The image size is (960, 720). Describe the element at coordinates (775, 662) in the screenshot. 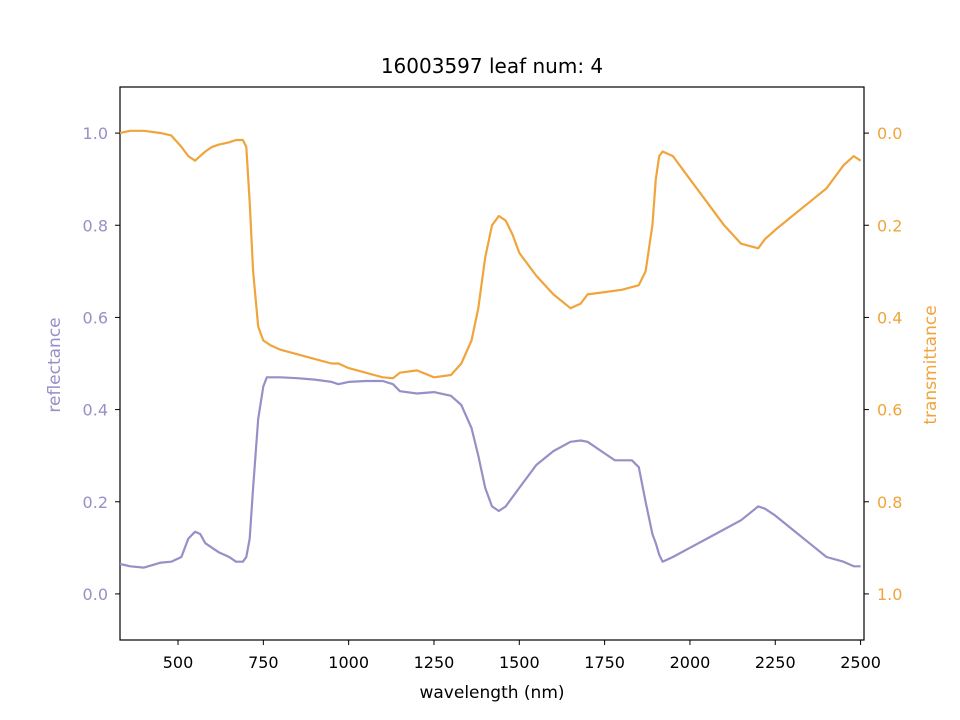

I see `x-tick-label: 2250` at that location.